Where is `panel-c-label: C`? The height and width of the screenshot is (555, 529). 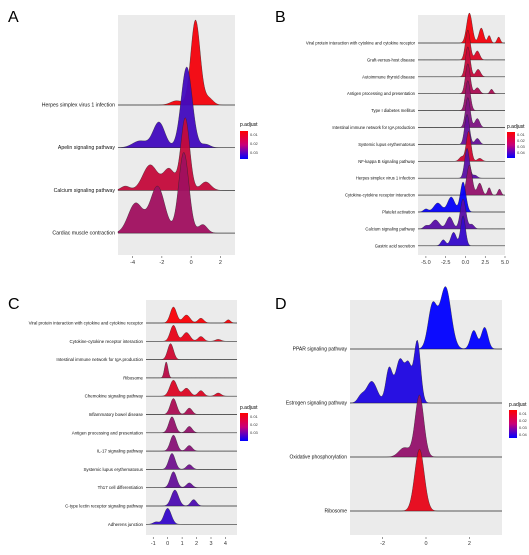 panel-c-label: C is located at coordinates (14, 304).